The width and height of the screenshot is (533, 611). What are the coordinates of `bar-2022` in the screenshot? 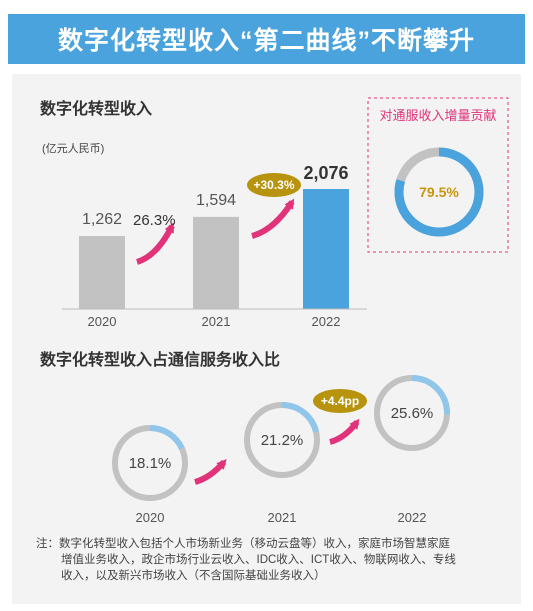 It's located at (326, 249).